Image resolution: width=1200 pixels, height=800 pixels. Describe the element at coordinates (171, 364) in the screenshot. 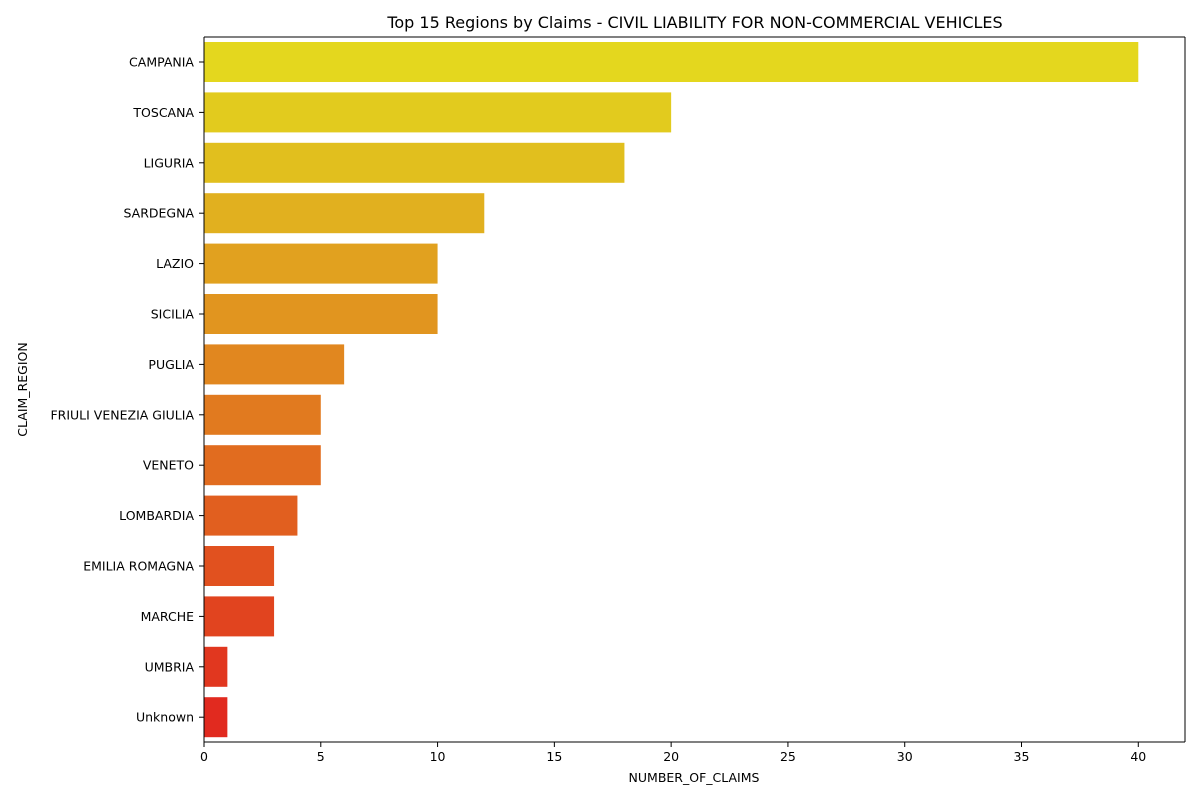

I see `y-tick-label: PUGLIA` at that location.